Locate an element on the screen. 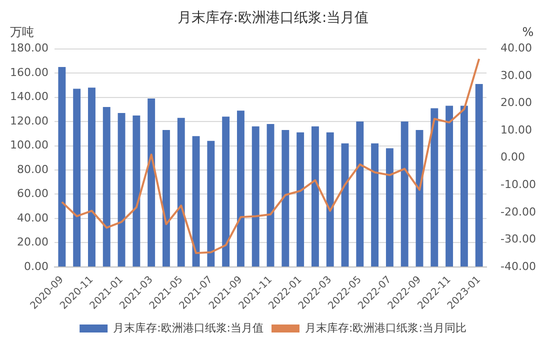 The image size is (550, 346). y2-tick-label: 0.00 is located at coordinates (513, 157).